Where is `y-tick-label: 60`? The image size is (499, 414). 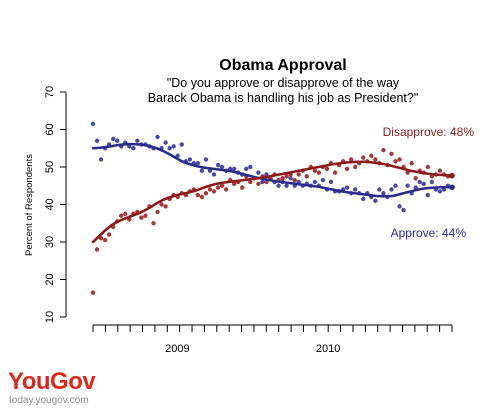
y-tick-label: 60 is located at coordinates (50, 129).